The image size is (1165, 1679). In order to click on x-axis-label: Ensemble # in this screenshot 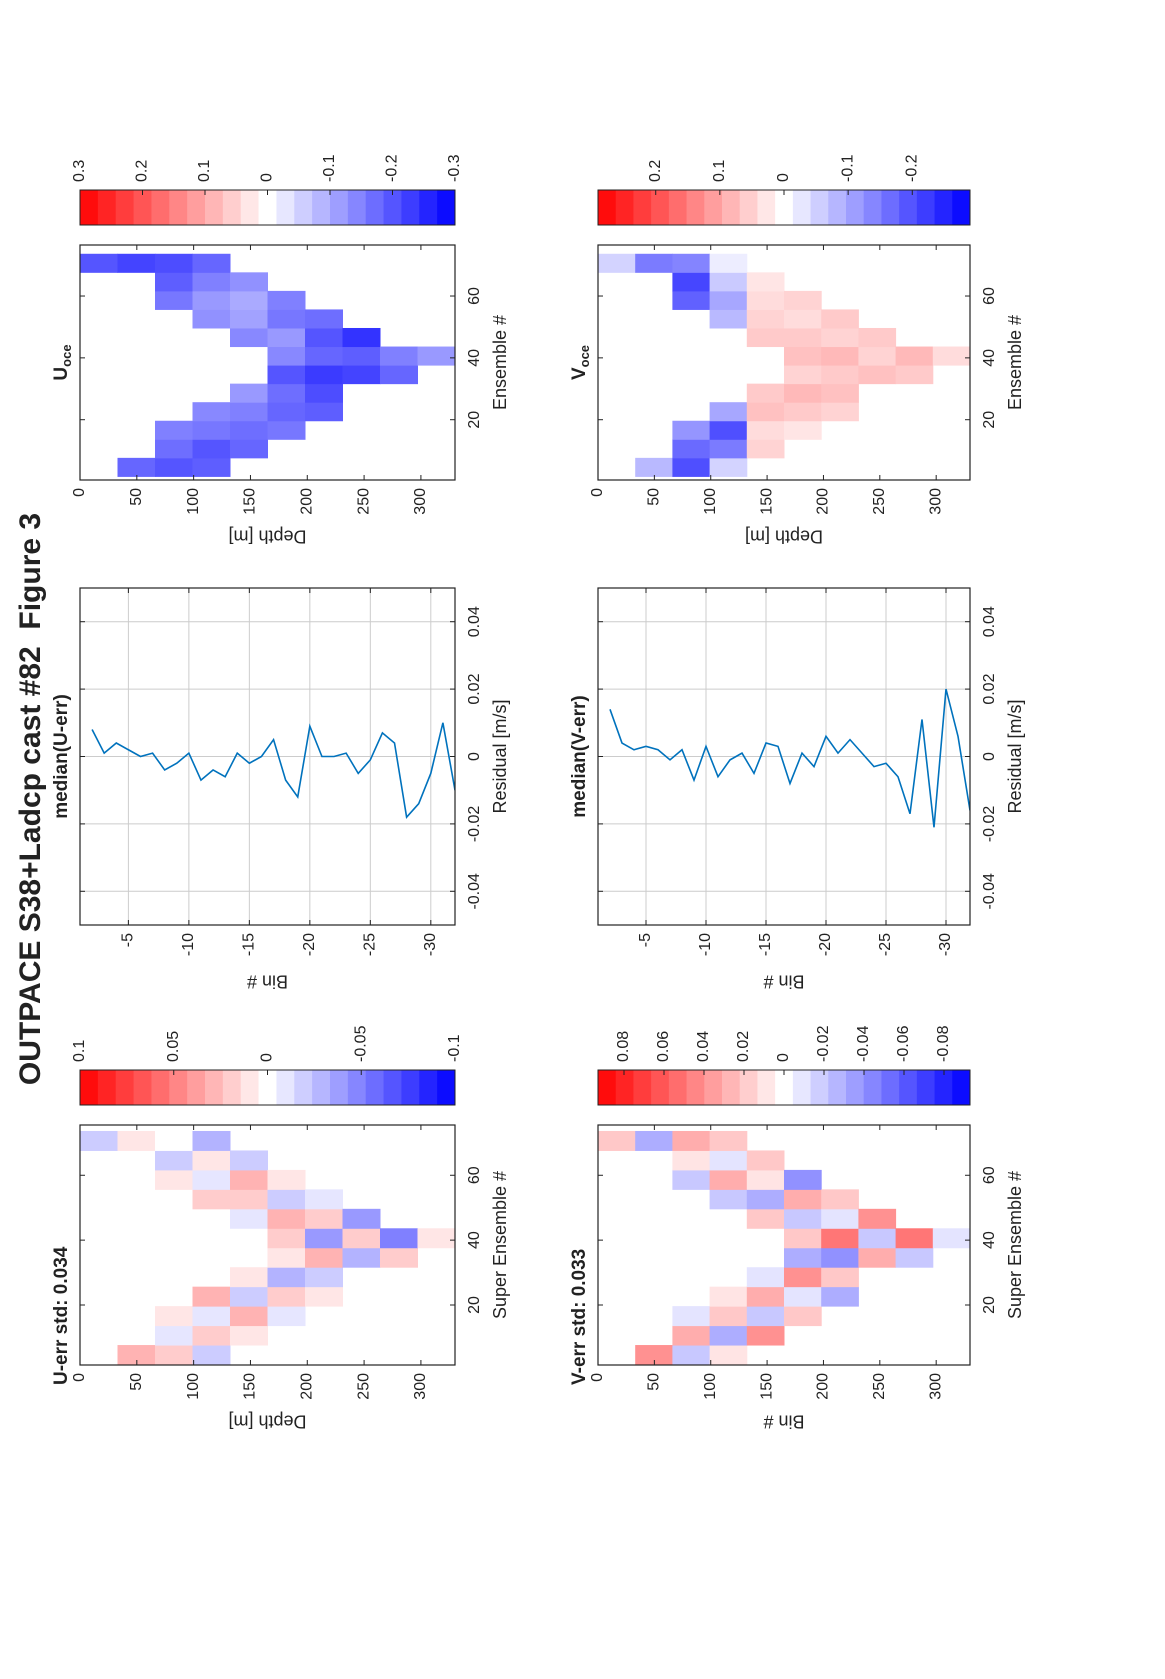, I will do `click(1015, 362)`.